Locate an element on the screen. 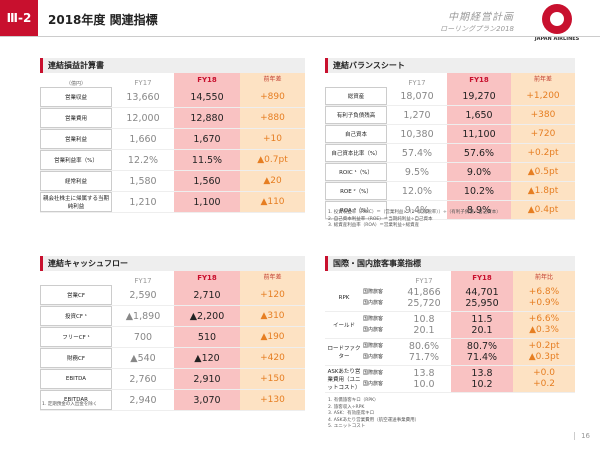 Image resolution: width=600 pixels, height=450 pixels. value-fy17: 13.8 10.0 is located at coordinates (424, 379).